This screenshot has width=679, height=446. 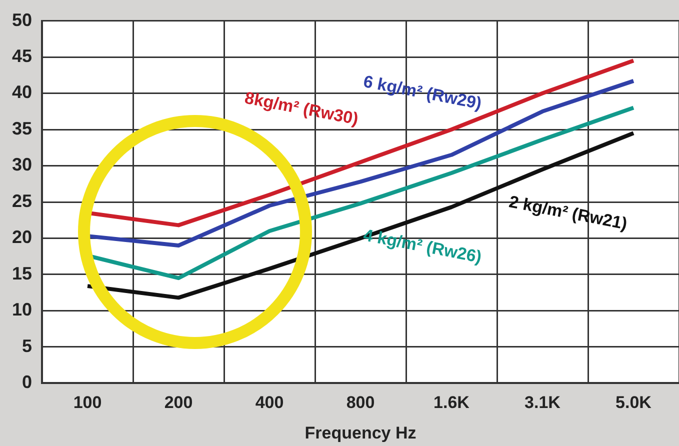 I want to click on x-tick-label: 200, so click(x=178, y=402).